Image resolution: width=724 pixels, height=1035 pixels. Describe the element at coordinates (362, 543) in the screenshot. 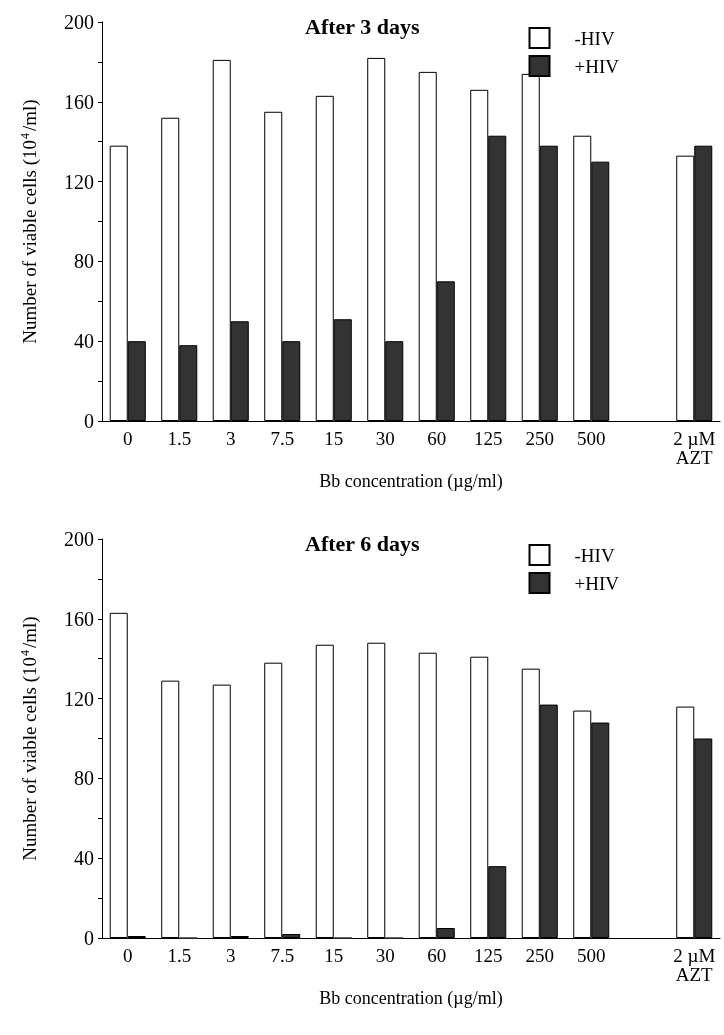

I see `chart-title: After 6 days` at that location.